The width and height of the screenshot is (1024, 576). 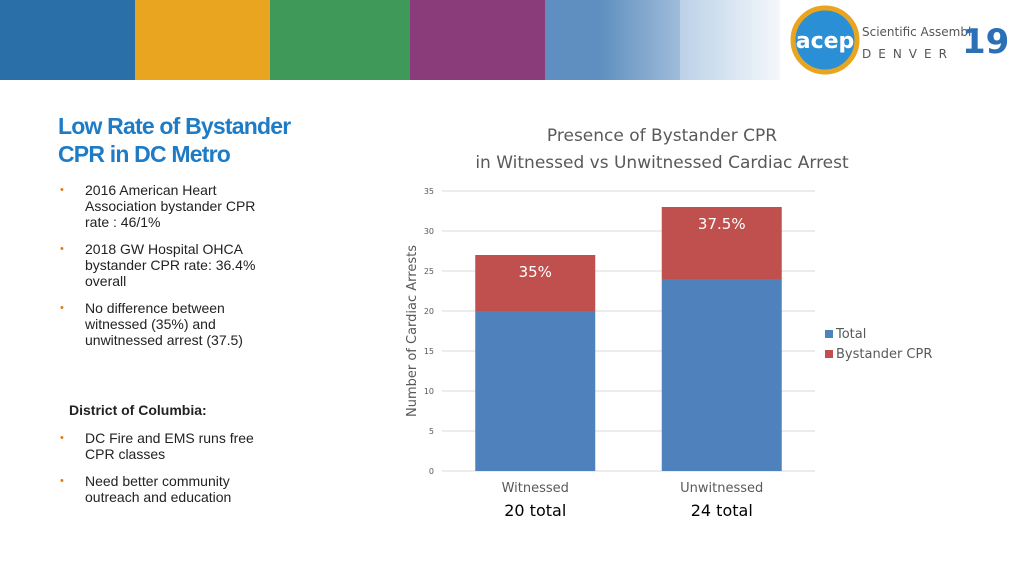 What do you see at coordinates (138, 410) in the screenshot?
I see `section-heading: District of Columbia:` at bounding box center [138, 410].